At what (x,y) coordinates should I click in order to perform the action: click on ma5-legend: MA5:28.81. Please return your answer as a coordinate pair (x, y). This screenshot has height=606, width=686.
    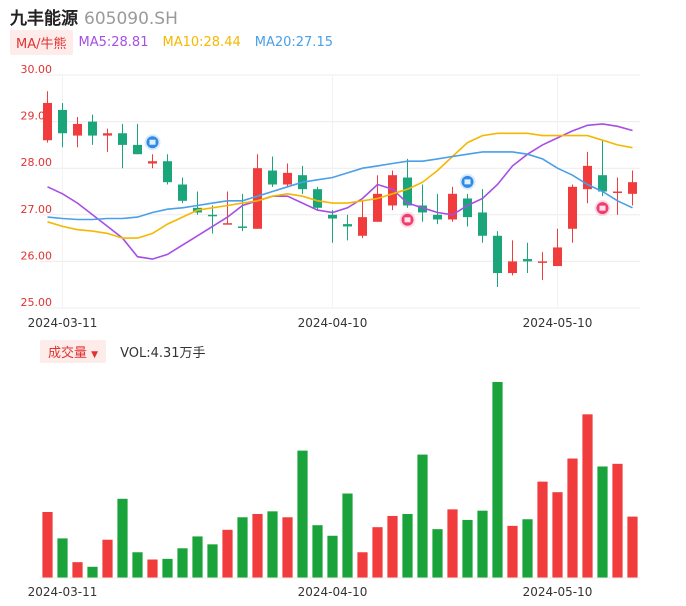
    Looking at the image, I should click on (113, 42).